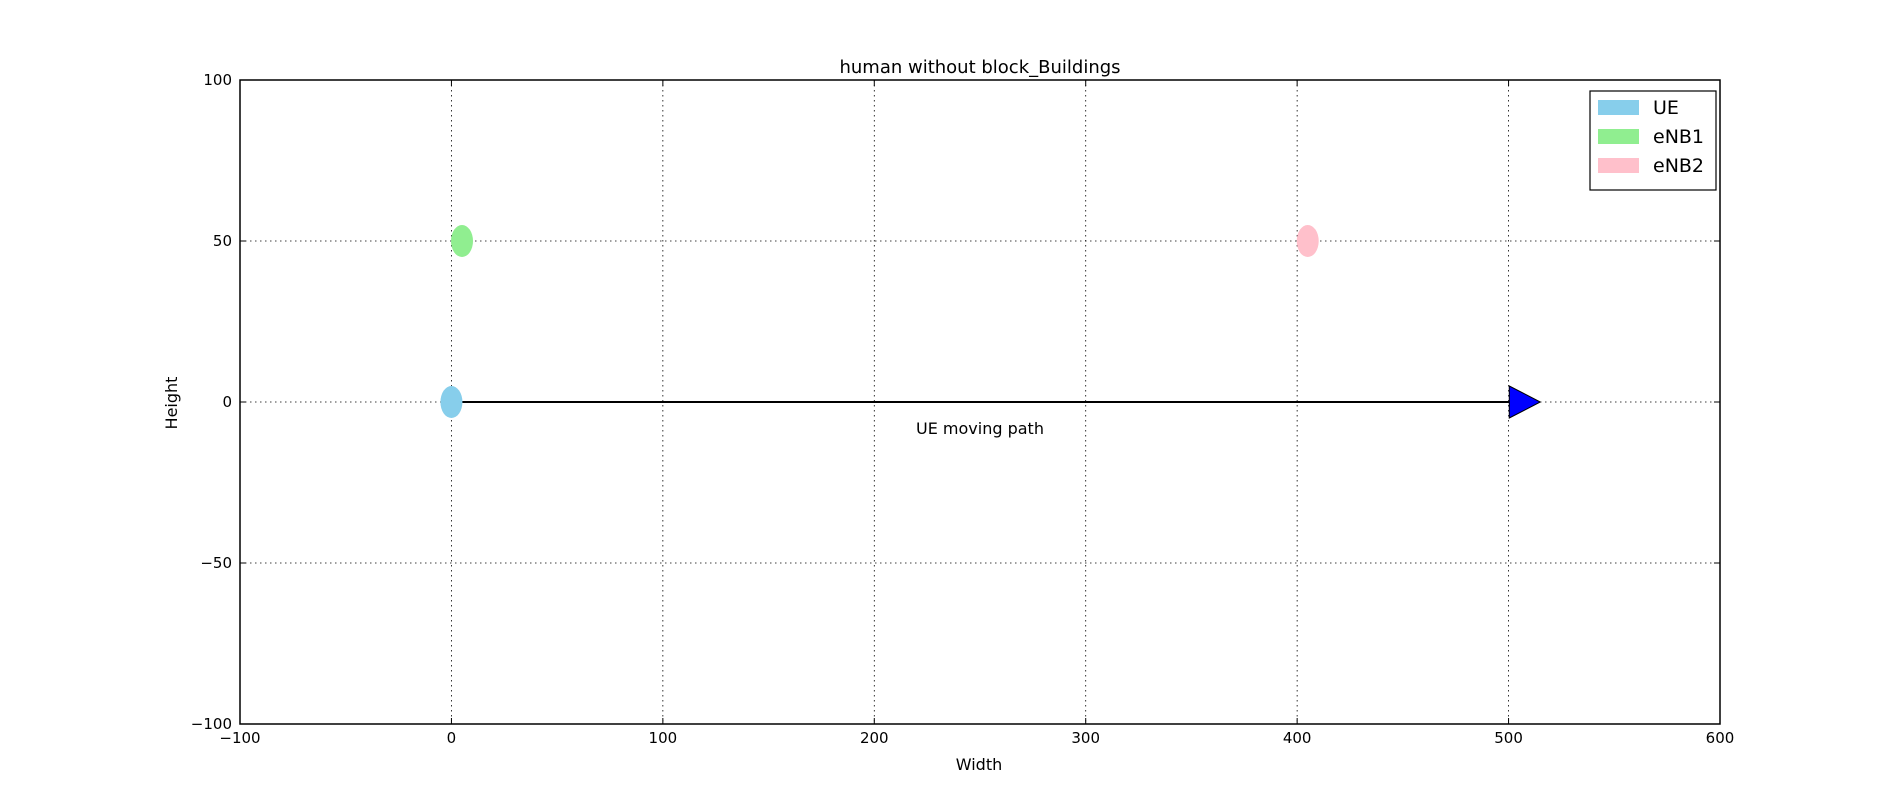 The image size is (1900, 804). I want to click on legend: UE eNB1 eNB2, so click(1653, 140).